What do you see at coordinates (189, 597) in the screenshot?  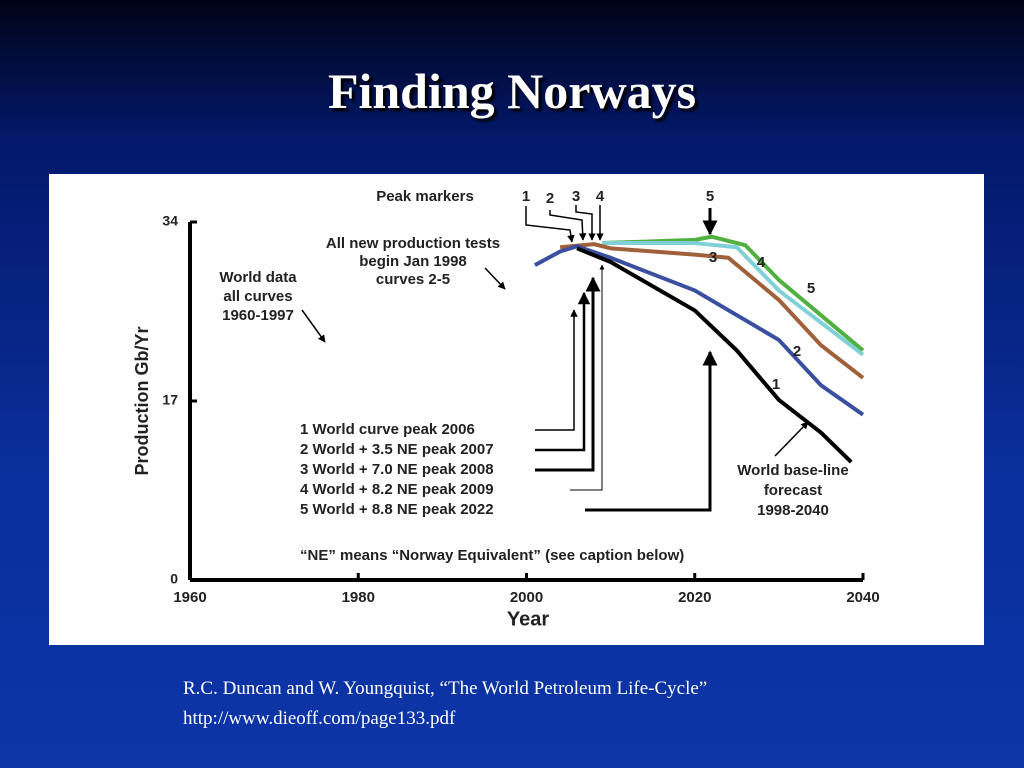 I see `x-tick-label: 1960` at bounding box center [189, 597].